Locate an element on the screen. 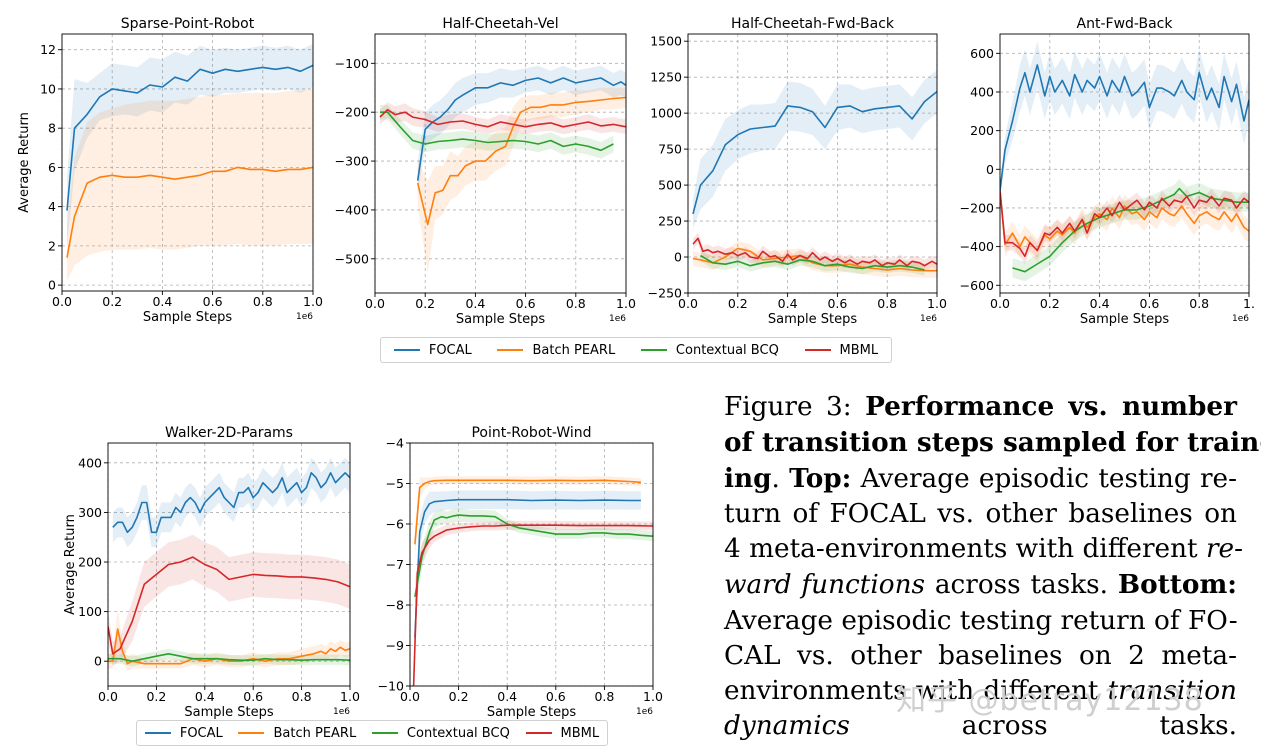  y-tick-label: 2 is located at coordinates (52, 245).